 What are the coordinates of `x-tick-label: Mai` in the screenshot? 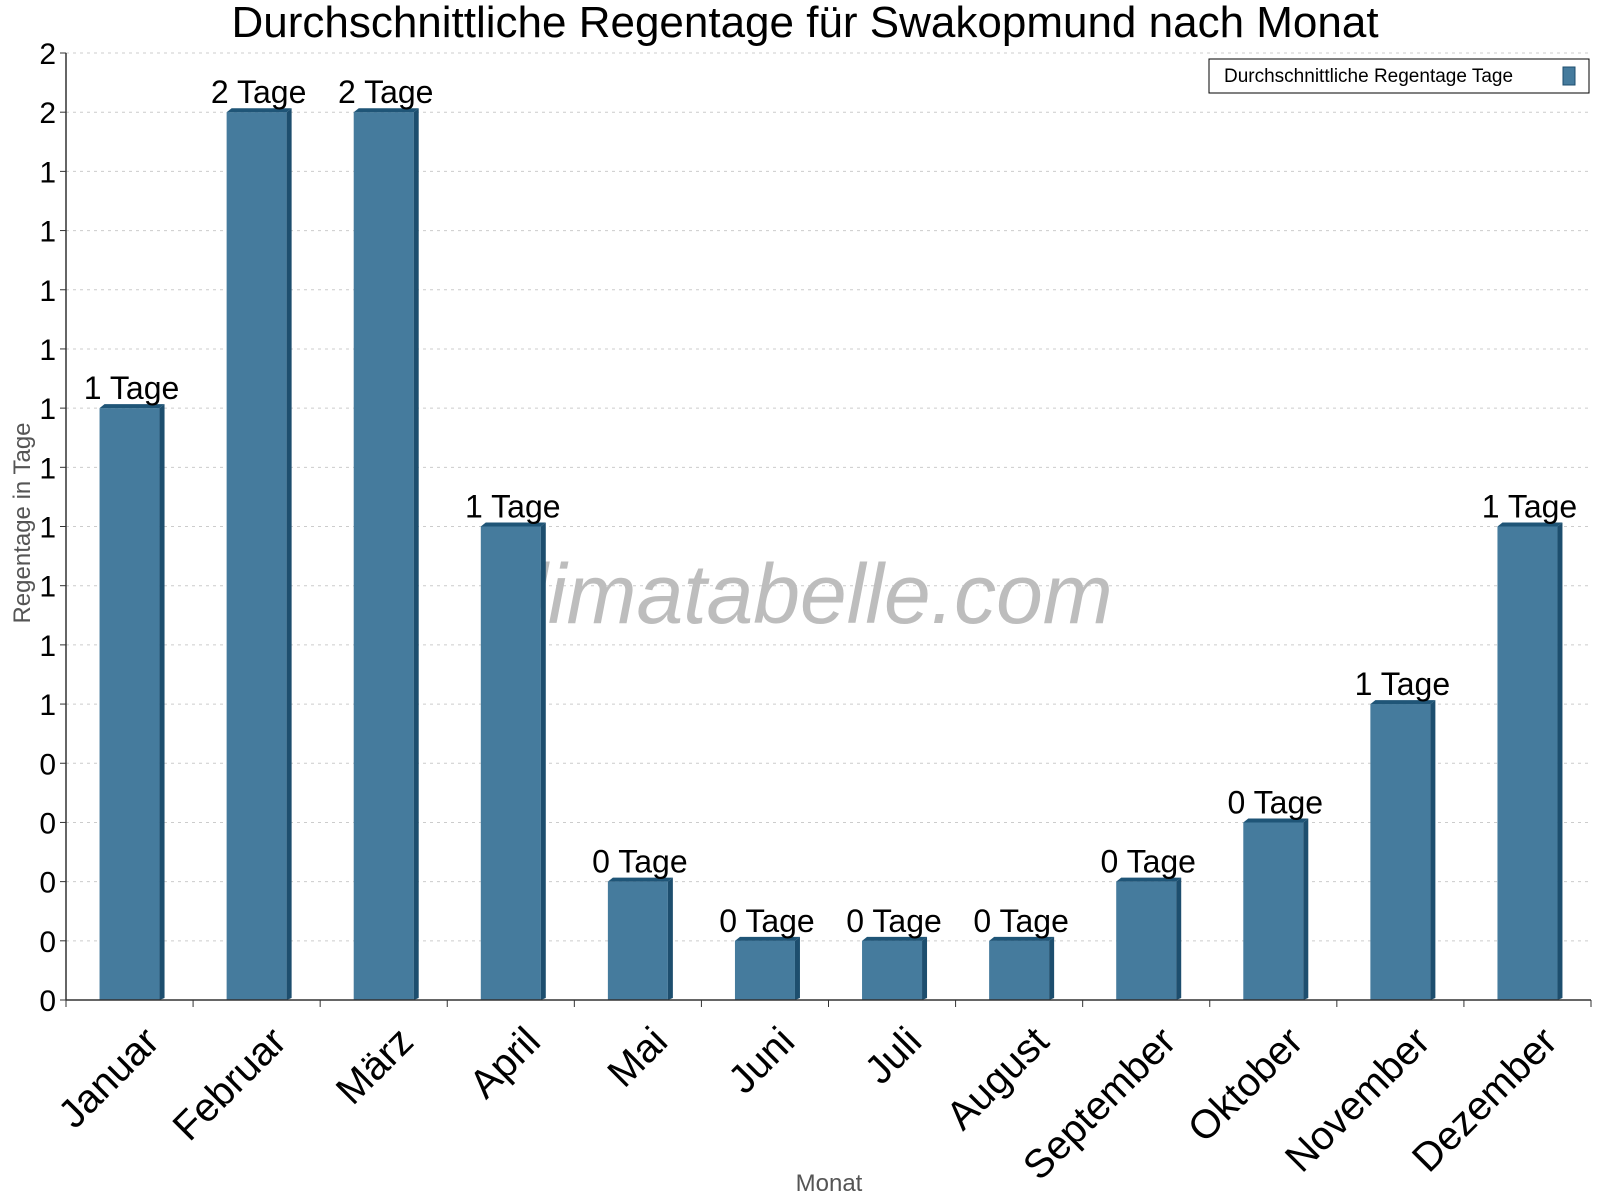 It's located at (637, 1057).